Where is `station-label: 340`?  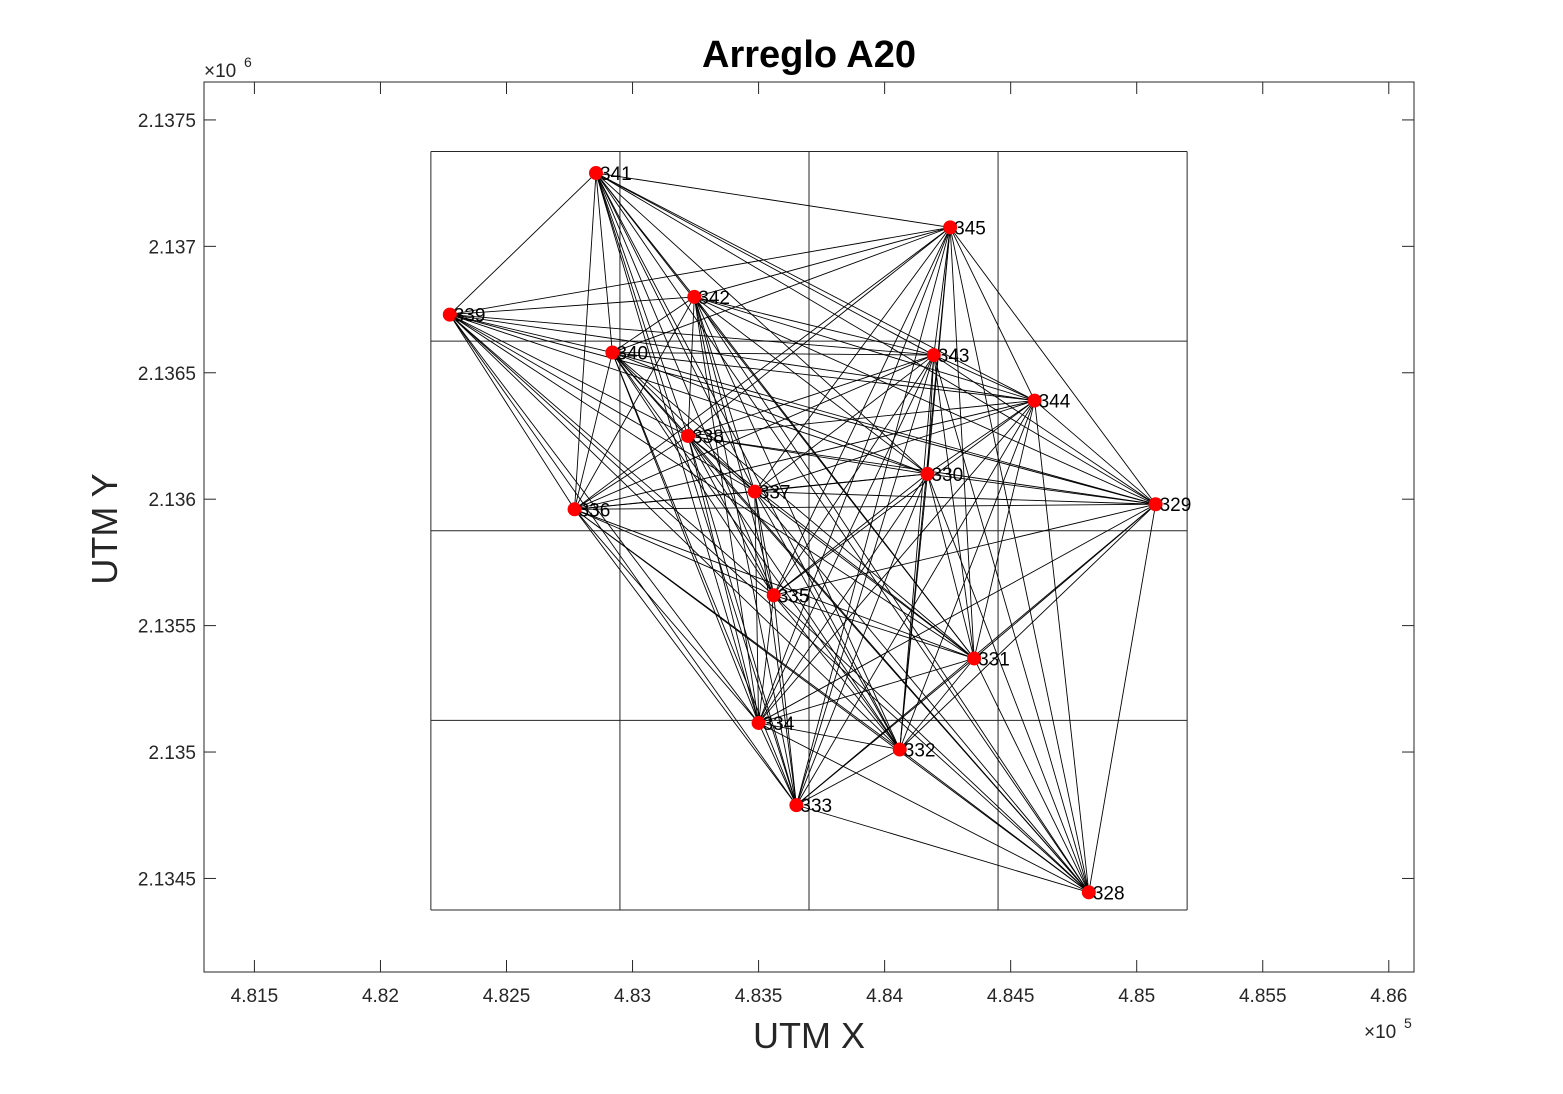
station-label: 340 is located at coordinates (632, 354).